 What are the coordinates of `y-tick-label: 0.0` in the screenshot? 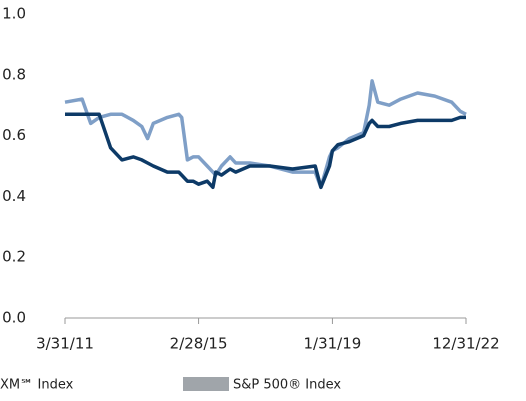 It's located at (14, 318).